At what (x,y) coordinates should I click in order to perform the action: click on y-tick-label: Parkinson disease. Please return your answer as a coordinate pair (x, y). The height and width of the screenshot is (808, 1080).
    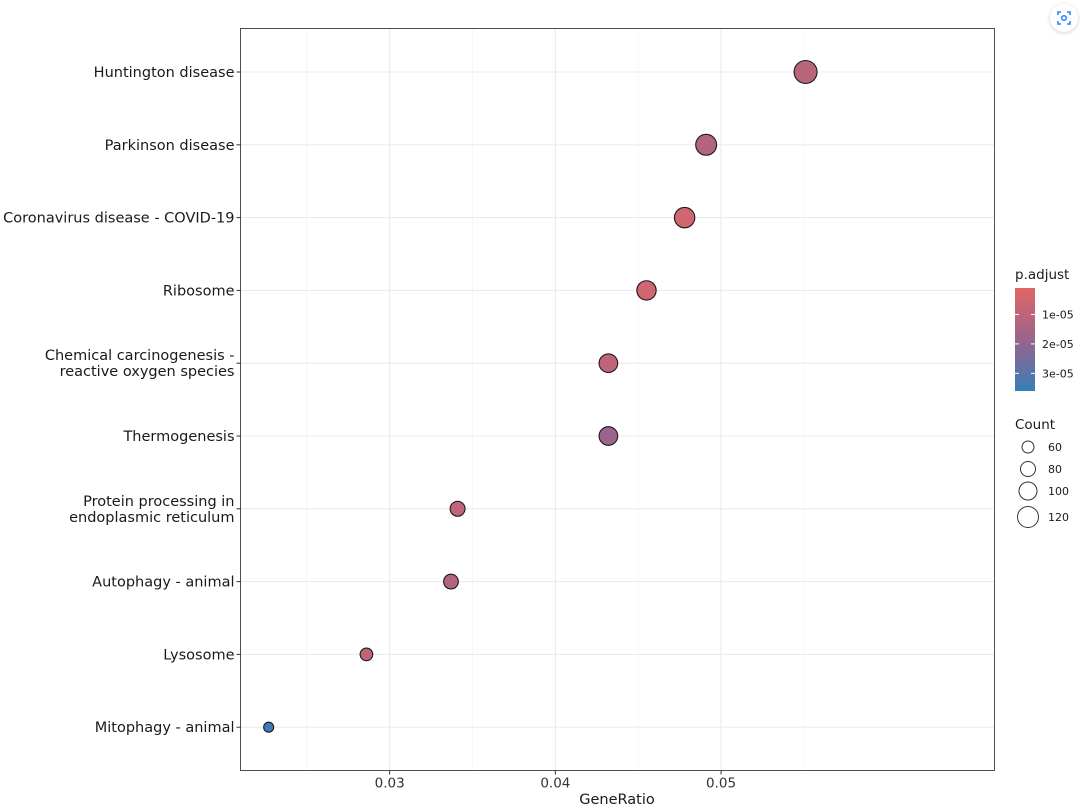
    Looking at the image, I should click on (170, 146).